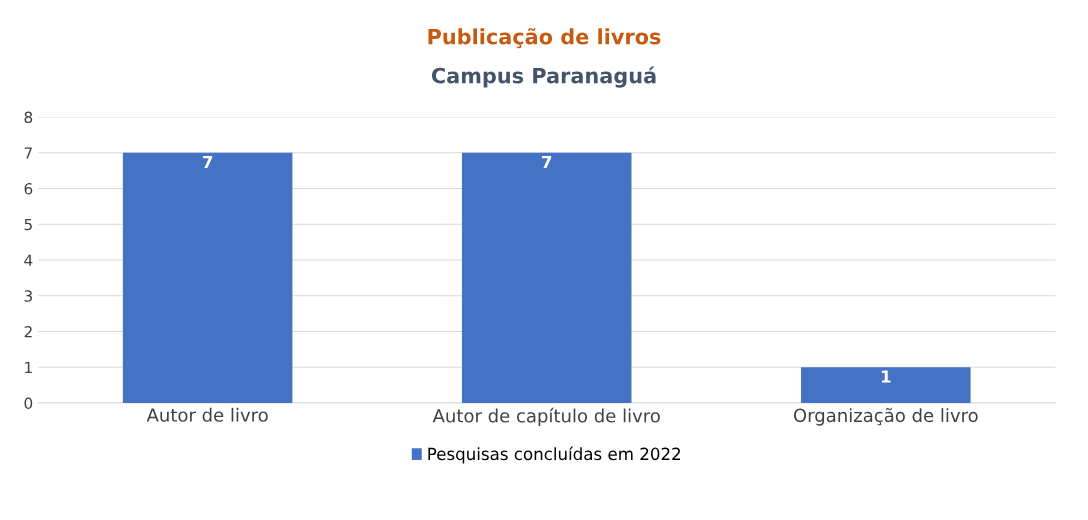  I want to click on chart-title: Publicação de livros, so click(544, 38).